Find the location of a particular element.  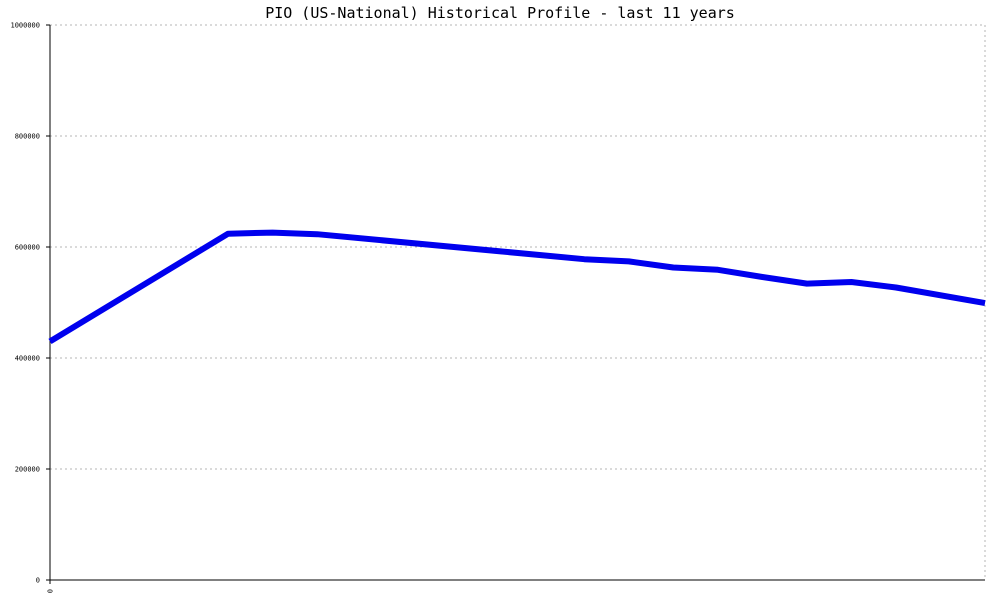

y-tick-label: 0 is located at coordinates (38, 581).